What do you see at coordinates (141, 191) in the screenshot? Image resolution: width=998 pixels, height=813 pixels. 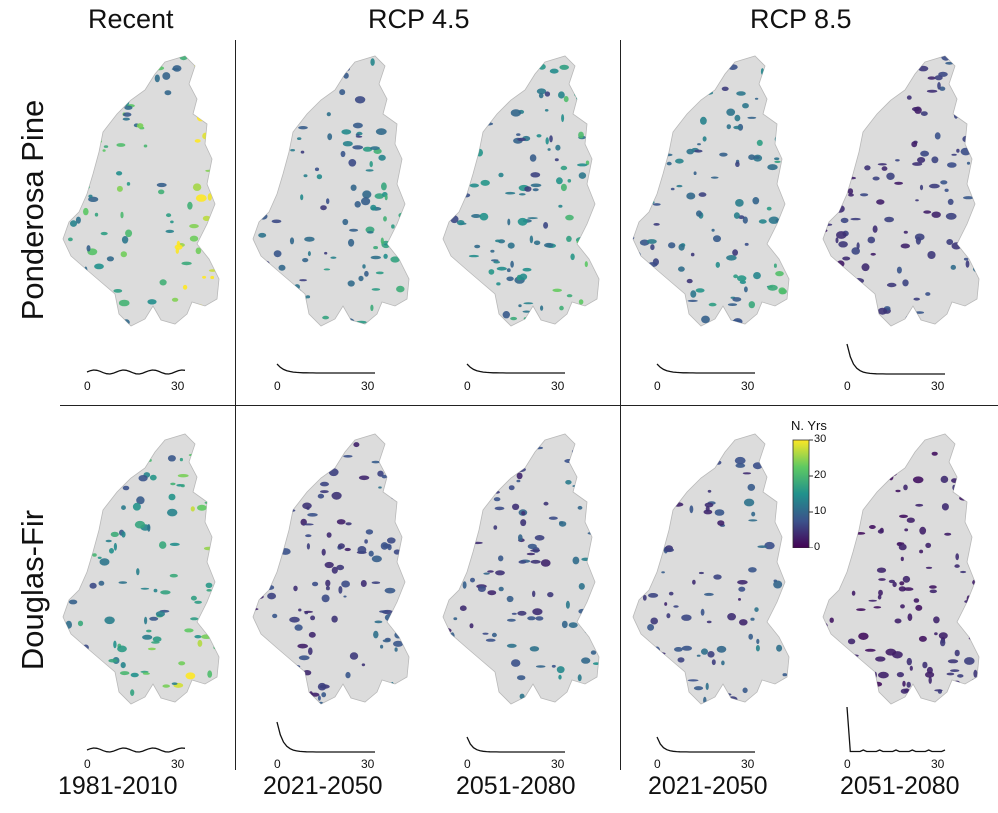 I see `region-outline` at bounding box center [141, 191].